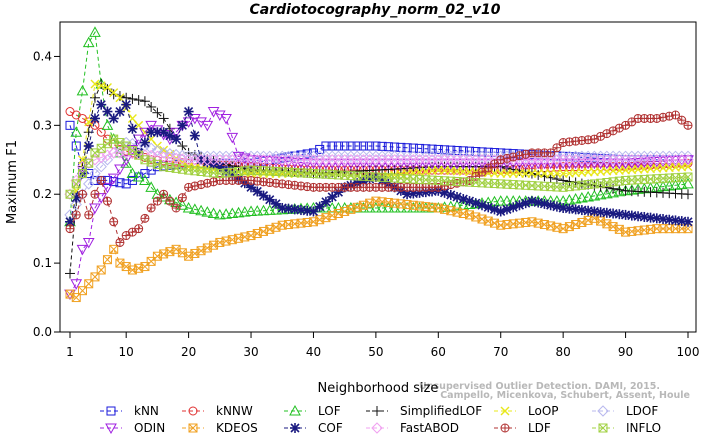 Image resolution: width=702 pixels, height=434 pixels. Describe the element at coordinates (642, 411) in the screenshot. I see `legend-label: LDOF` at that location.